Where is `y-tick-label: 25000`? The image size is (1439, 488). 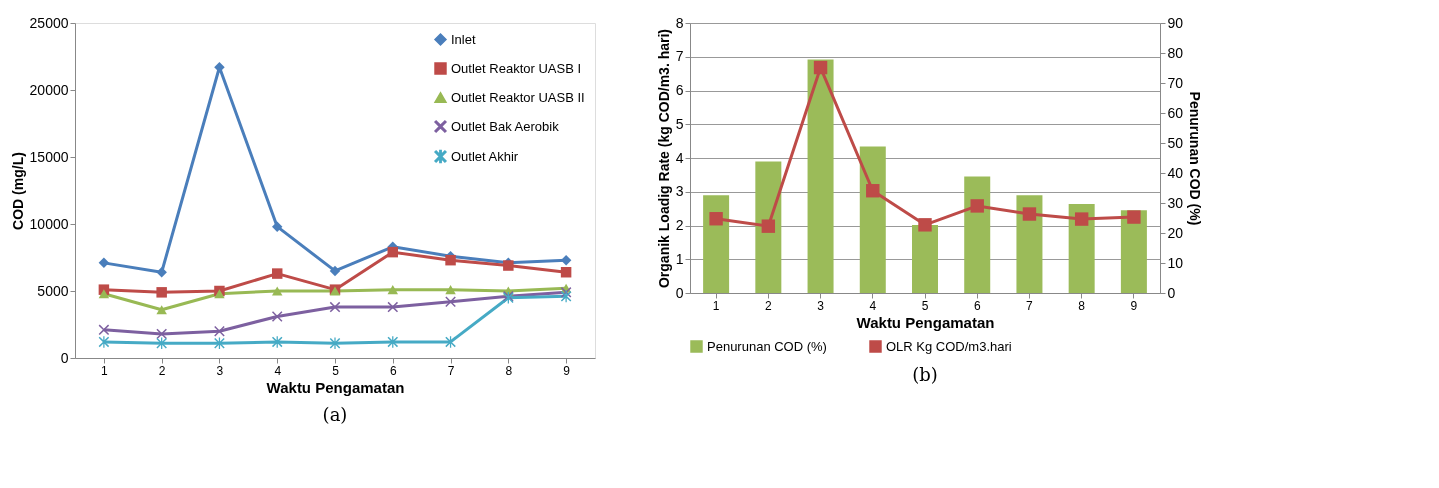
y-tick-label: 25000 is located at coordinates (49, 22).